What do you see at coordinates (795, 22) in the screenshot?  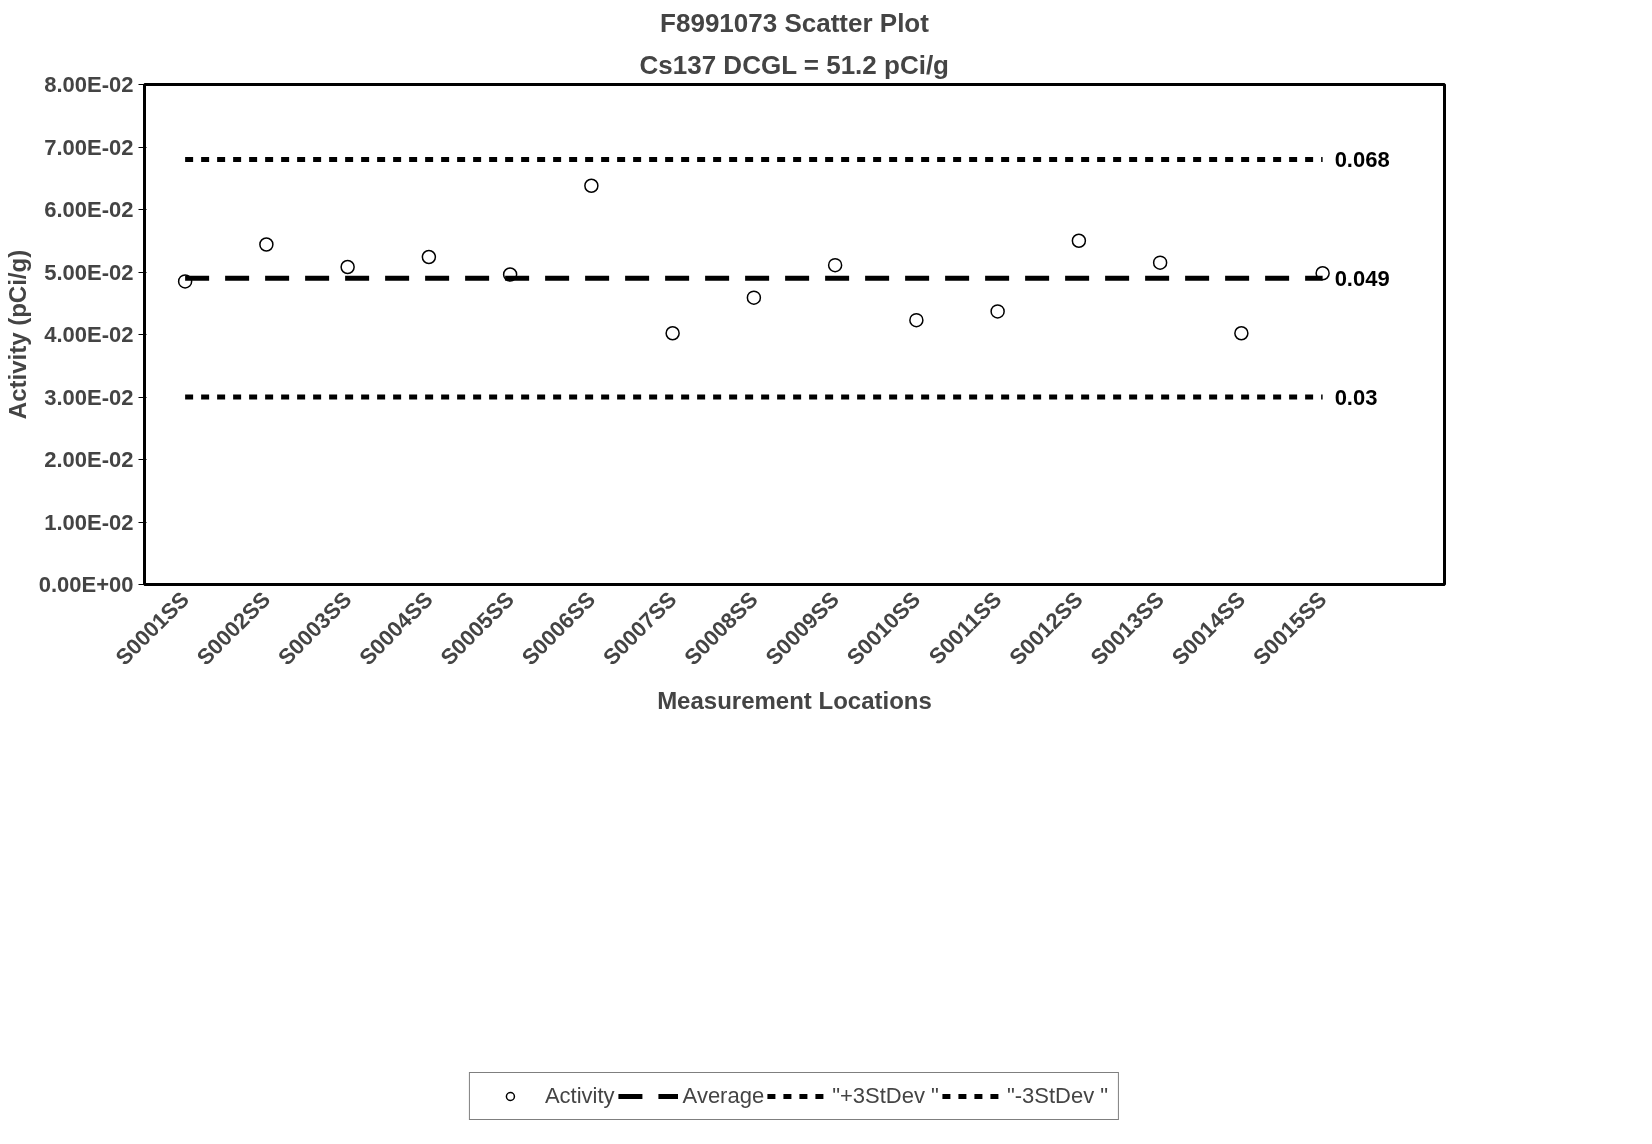 I see `chart-title: F8991073 Scatter Plot` at bounding box center [795, 22].